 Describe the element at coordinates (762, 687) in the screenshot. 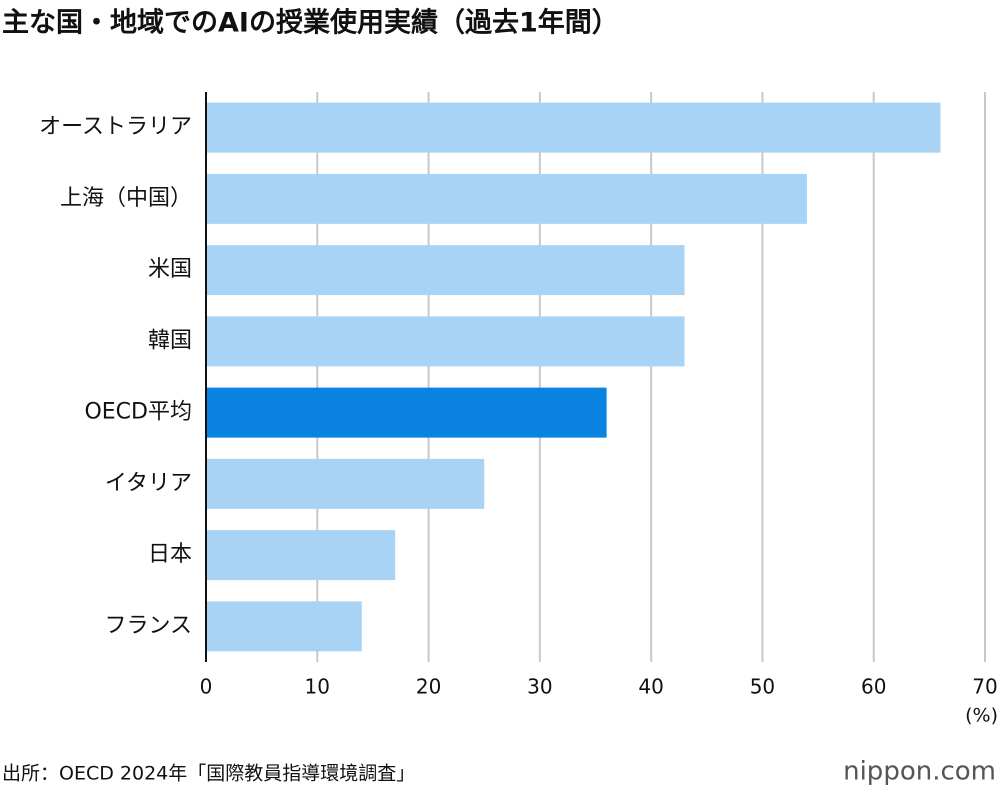

I see `x-tick-label: 50` at that location.